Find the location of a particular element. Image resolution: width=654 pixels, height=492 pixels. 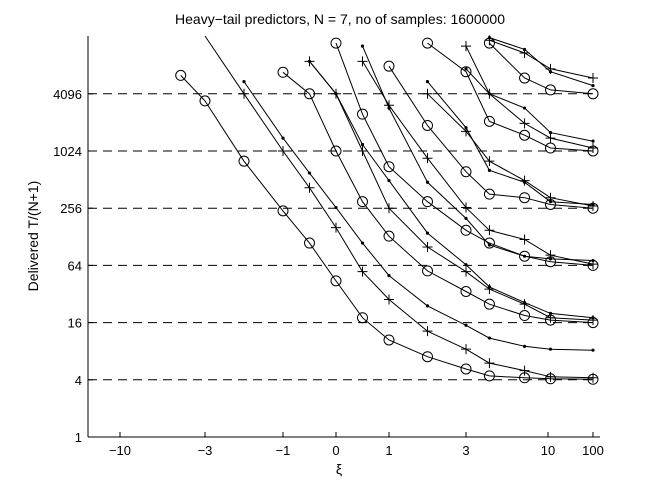

y-tick-label: 4096 is located at coordinates (67, 94).